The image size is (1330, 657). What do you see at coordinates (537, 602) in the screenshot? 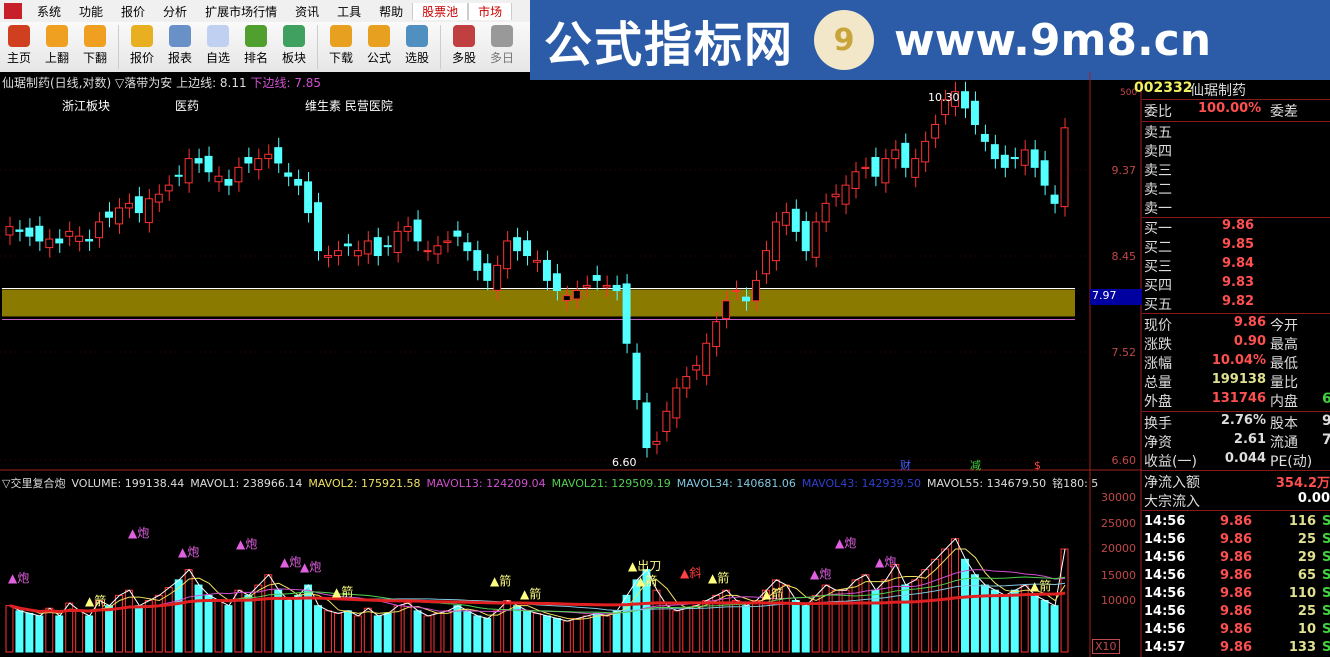
I see `mavol55-line` at bounding box center [537, 602].